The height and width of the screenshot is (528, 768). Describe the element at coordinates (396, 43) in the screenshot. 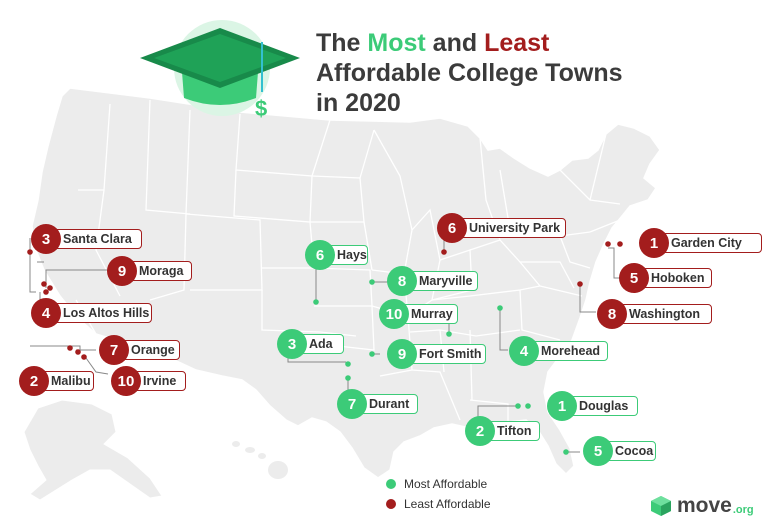

I see `title-most: Most` at that location.